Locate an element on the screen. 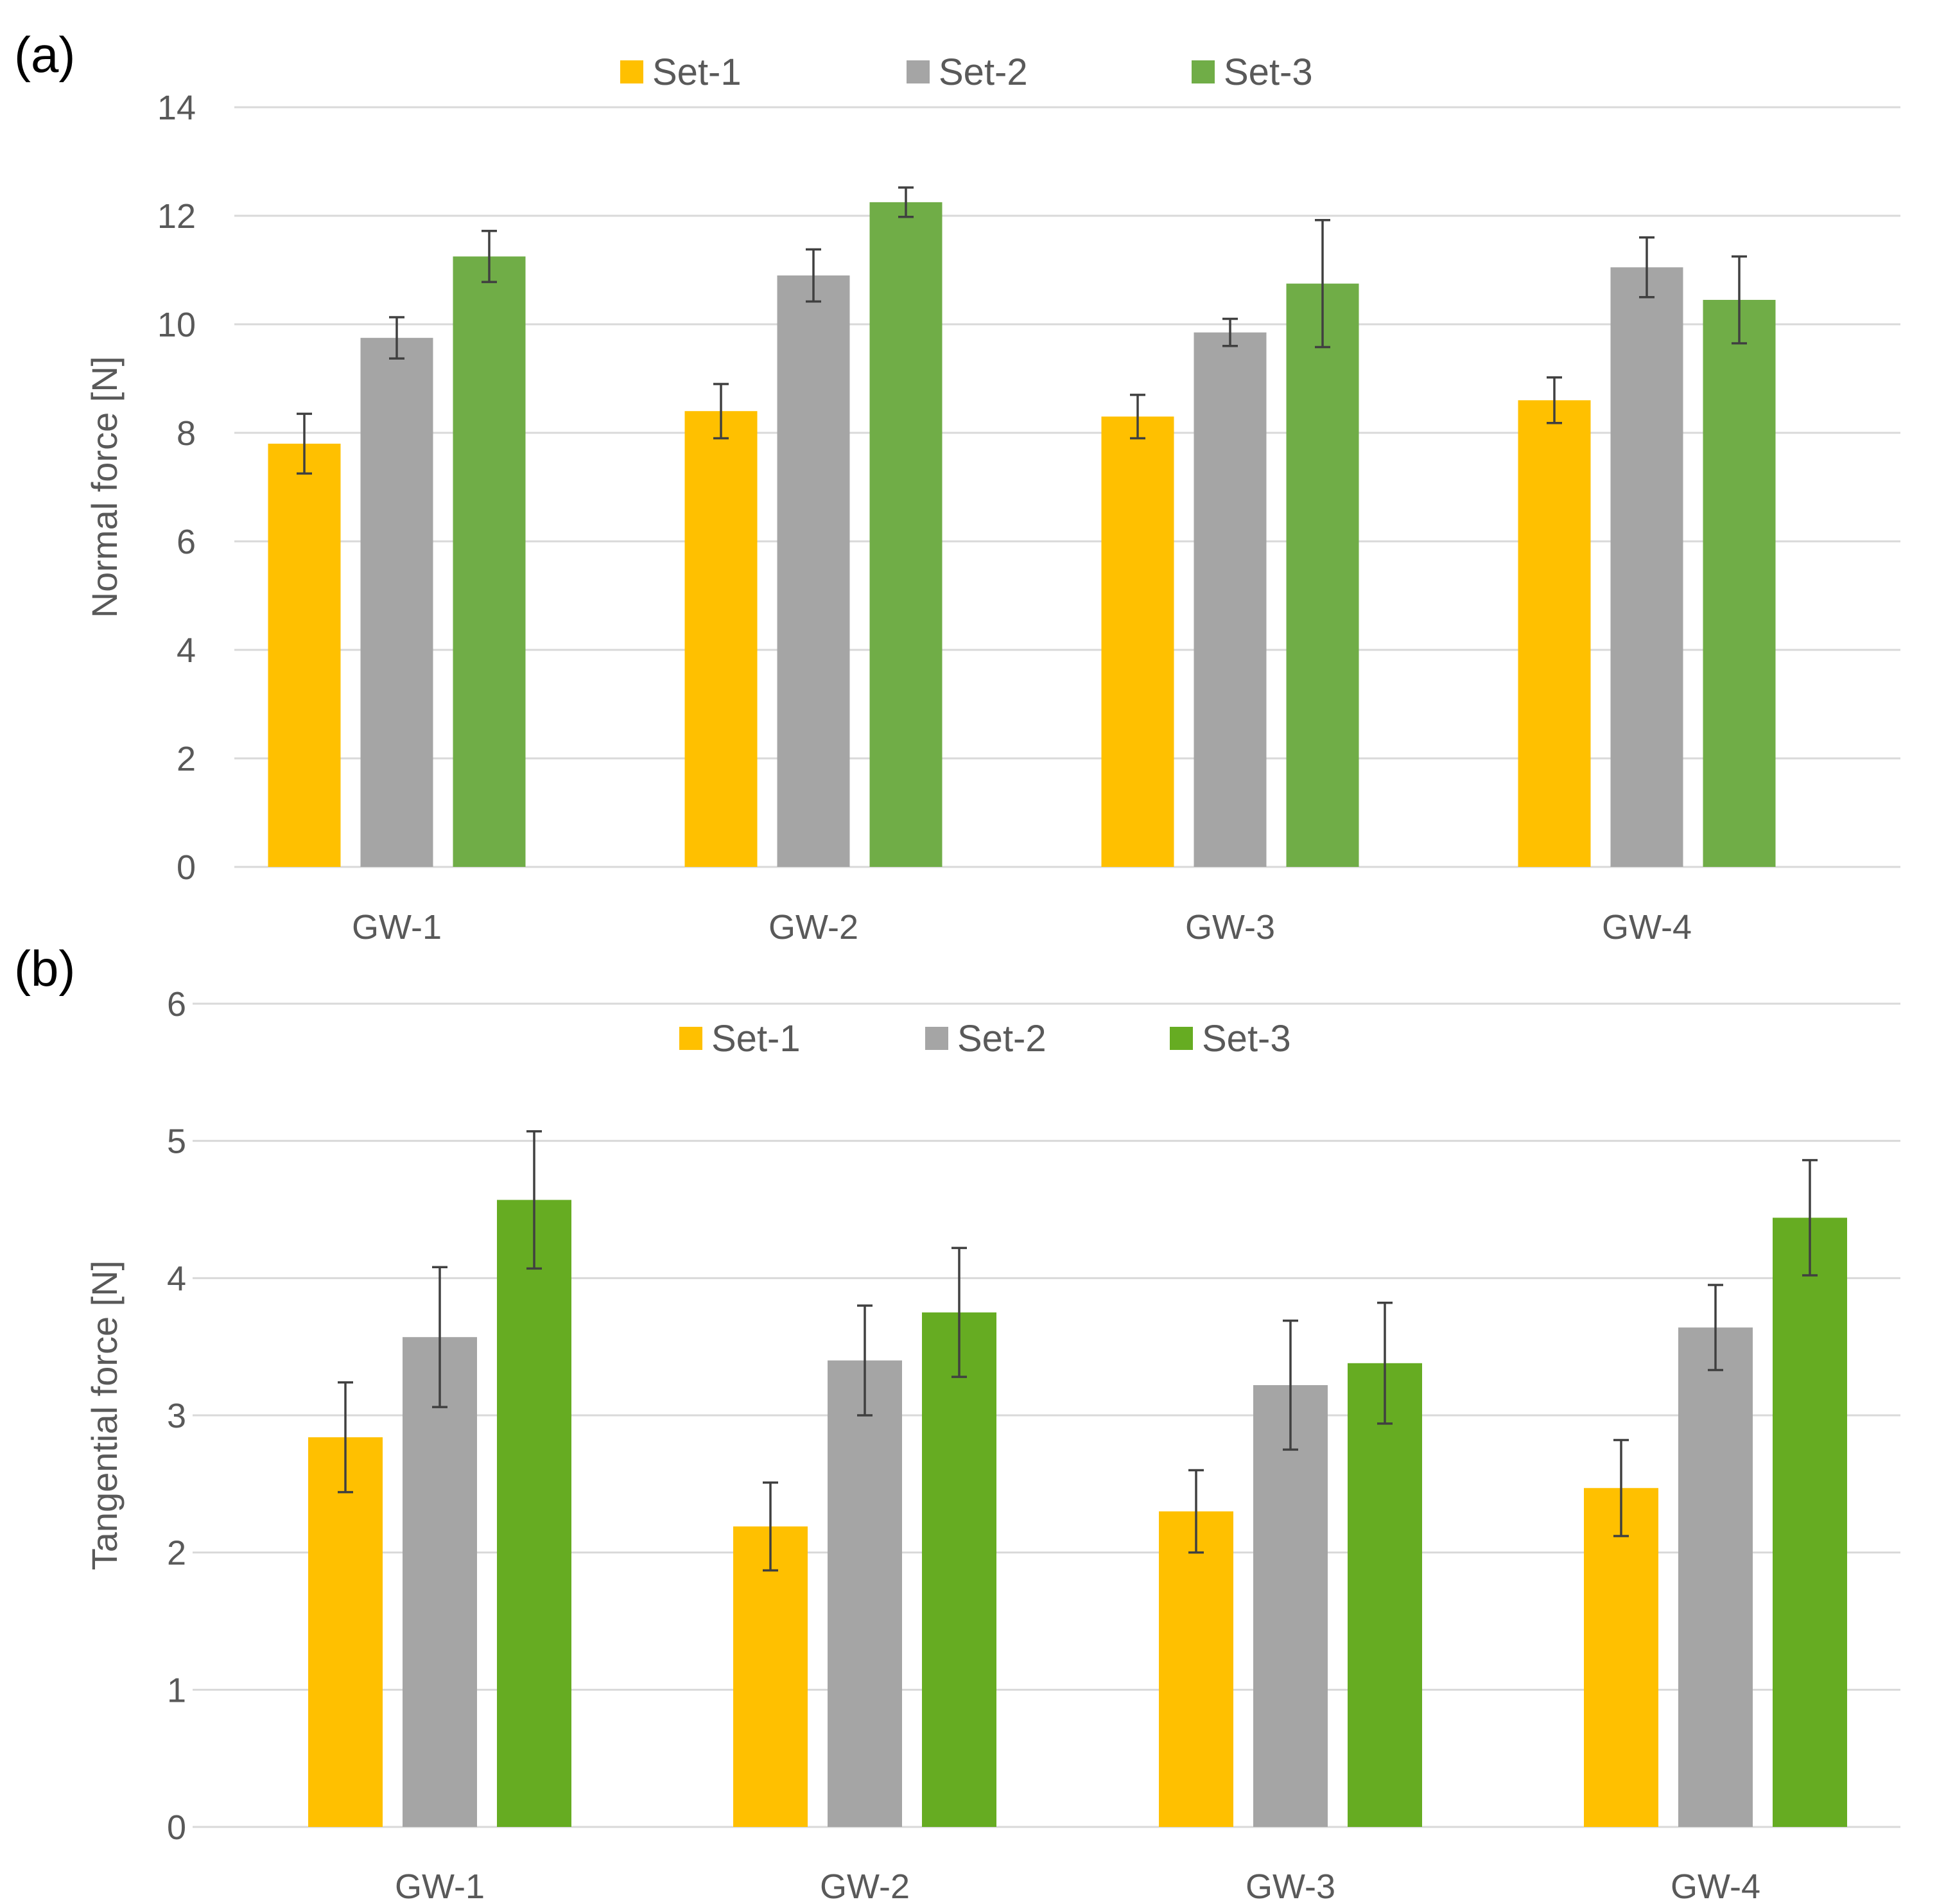 The width and height of the screenshot is (1937, 1904). y-tick-label: 10 is located at coordinates (176, 325).